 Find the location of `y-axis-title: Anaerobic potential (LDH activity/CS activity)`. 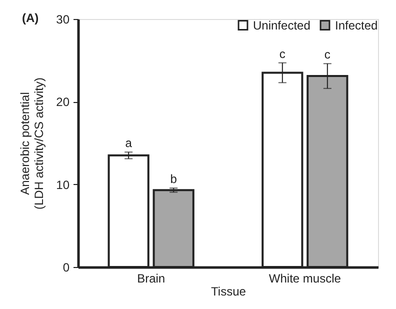

y-axis-title: Anaerobic potential (LDH activity/CS activity) is located at coordinates (32, 143).